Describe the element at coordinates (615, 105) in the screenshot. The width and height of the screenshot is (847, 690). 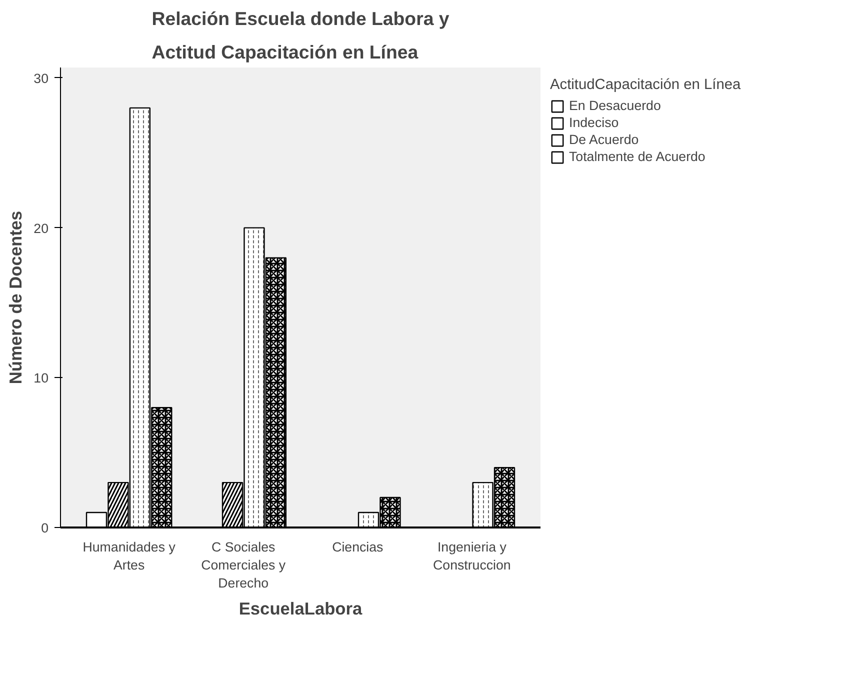
I see `legend-label: En Desacuerdo` at that location.